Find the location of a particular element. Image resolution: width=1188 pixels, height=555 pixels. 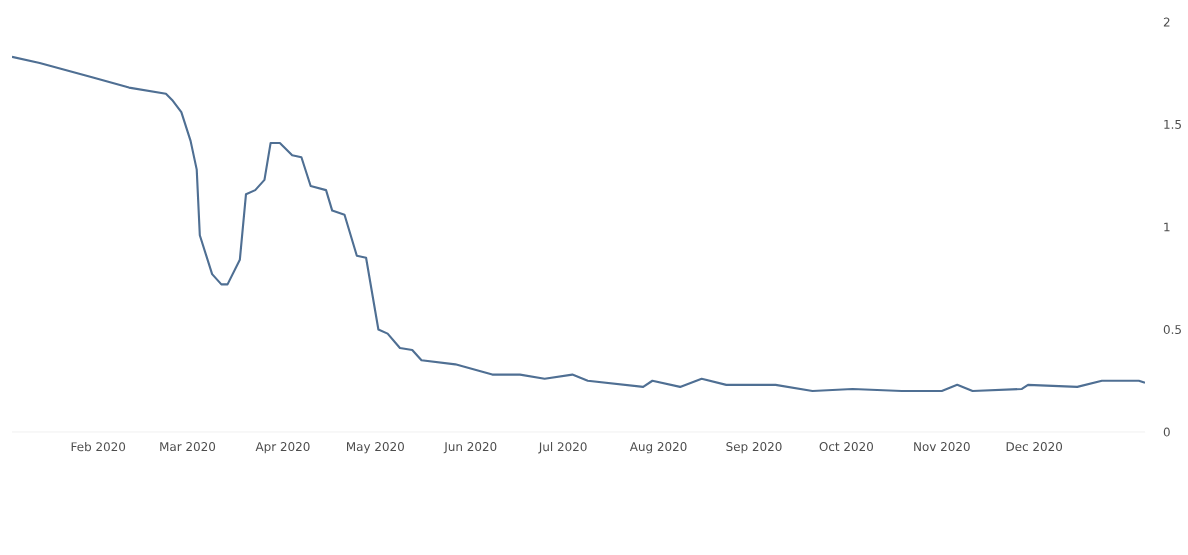

y-tick-label: 0 is located at coordinates (1166, 432).